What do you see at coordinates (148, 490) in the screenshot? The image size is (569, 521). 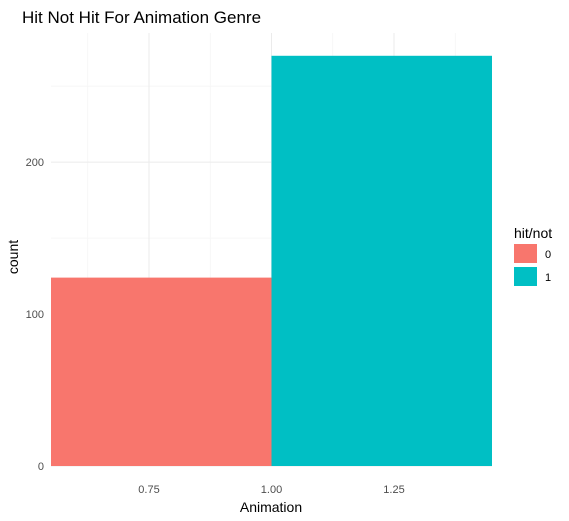 I see `x-tick-label: 0.75` at bounding box center [148, 490].